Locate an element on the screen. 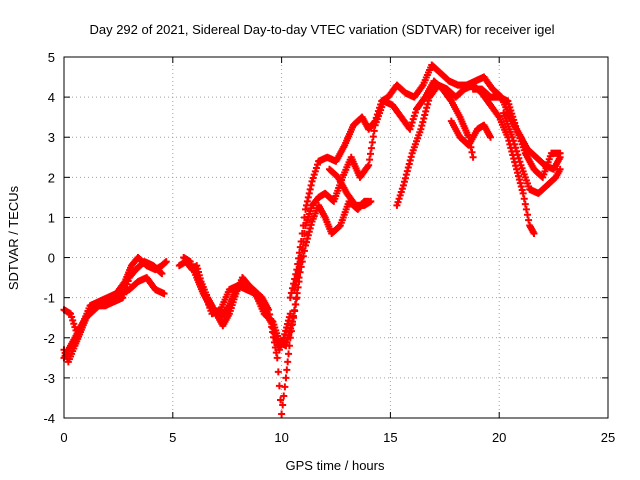  y-tick-label: 4 is located at coordinates (51, 97).